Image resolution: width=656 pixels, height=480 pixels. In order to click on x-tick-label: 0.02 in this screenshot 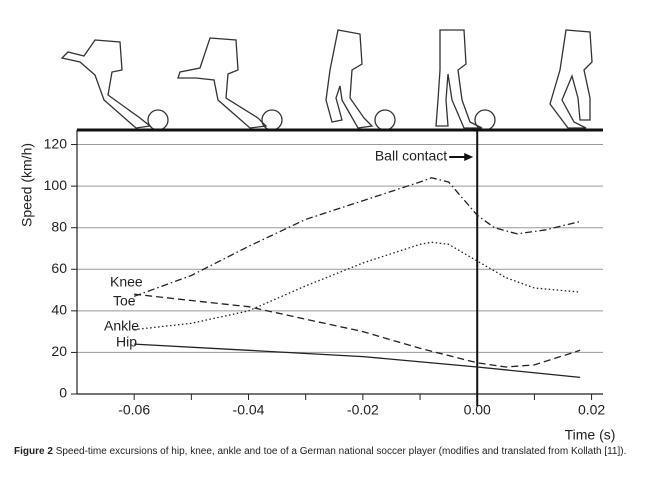, I will do `click(591, 410)`.